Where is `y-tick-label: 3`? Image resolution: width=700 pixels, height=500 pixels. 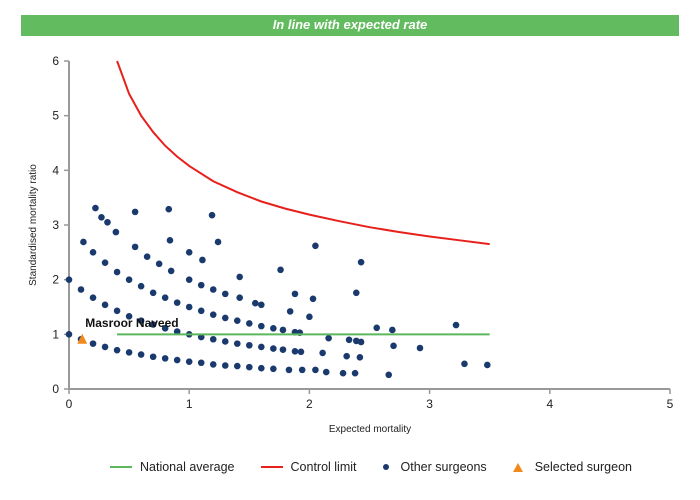
y-tick-label: 3 is located at coordinates (55, 225).